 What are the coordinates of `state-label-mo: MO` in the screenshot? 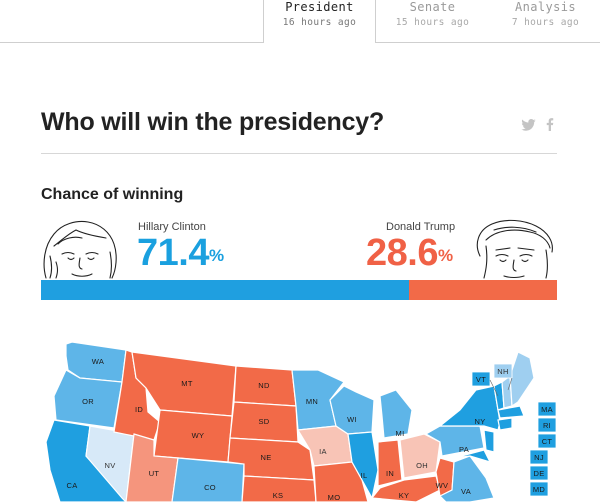 It's located at (334, 497).